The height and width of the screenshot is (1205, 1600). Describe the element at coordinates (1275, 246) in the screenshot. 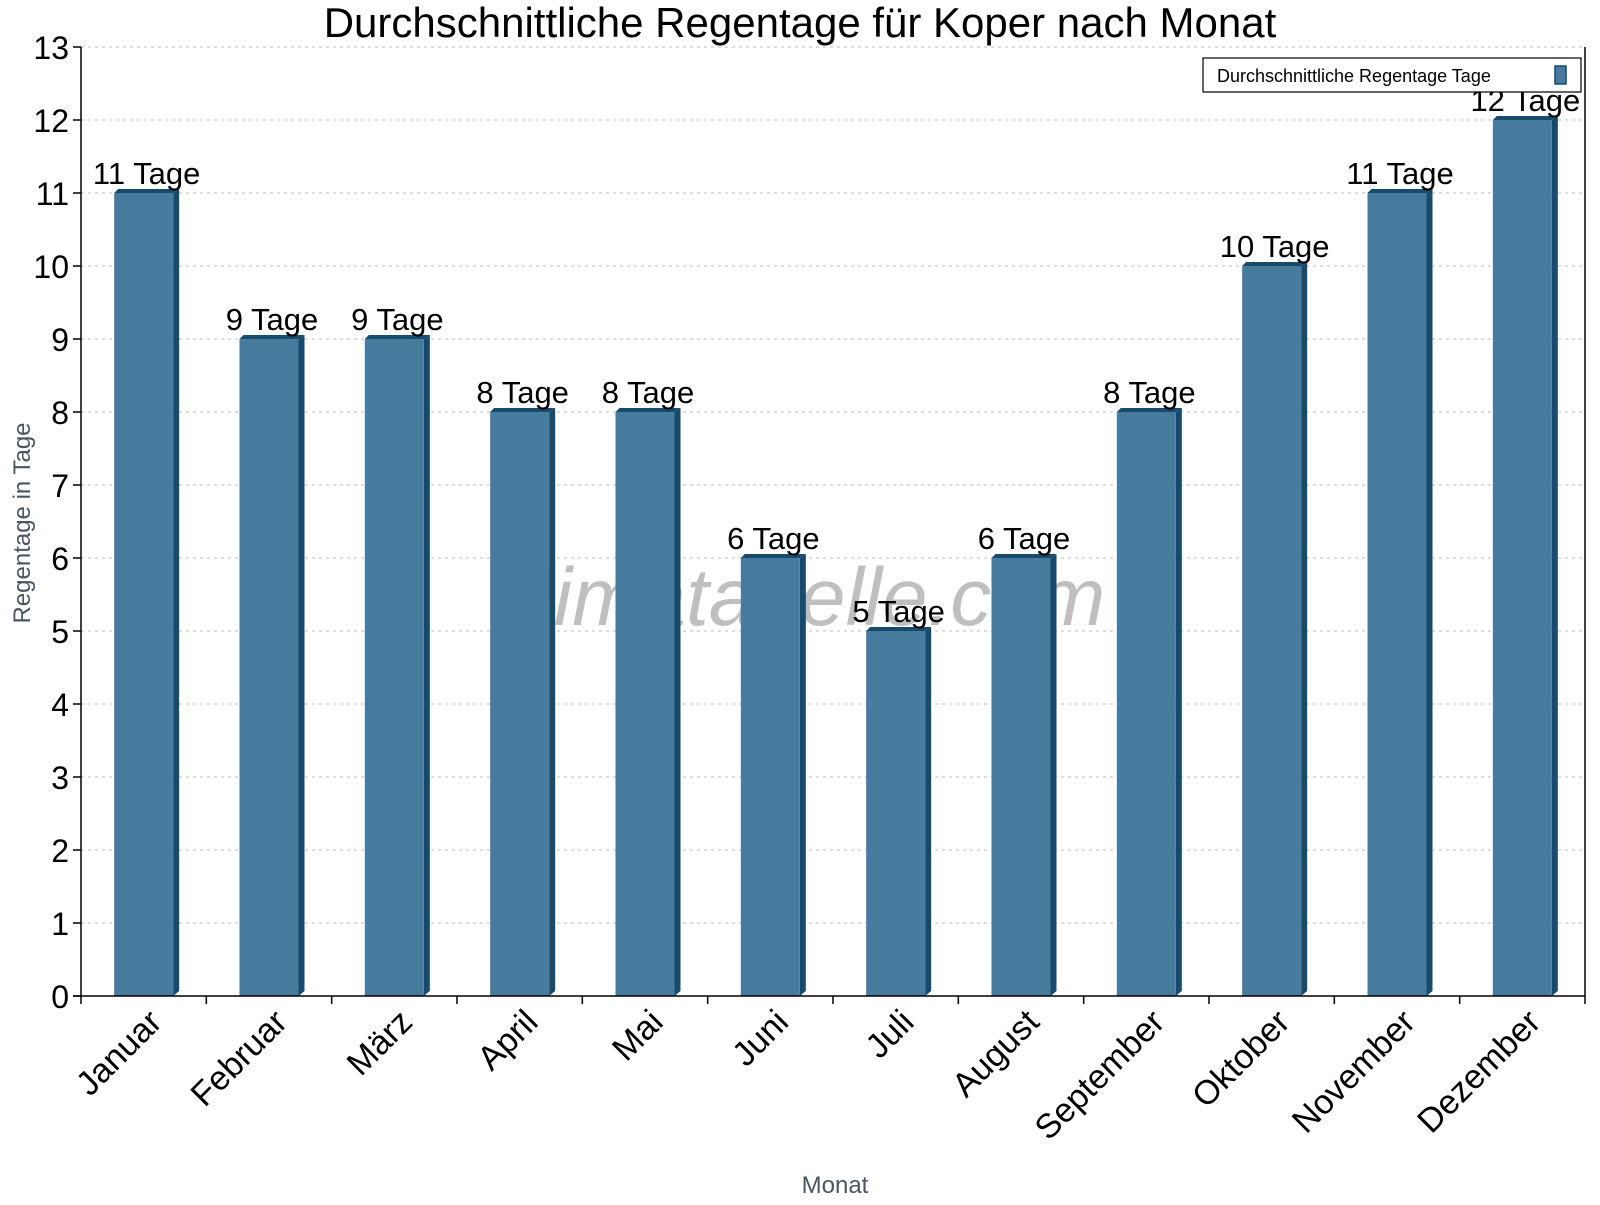

I see `data-label: 10 Tage` at that location.